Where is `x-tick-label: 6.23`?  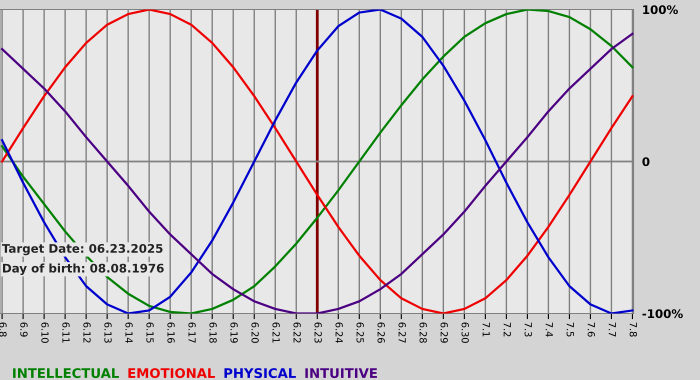 x-tick-label: 6.23 is located at coordinates (318, 332).